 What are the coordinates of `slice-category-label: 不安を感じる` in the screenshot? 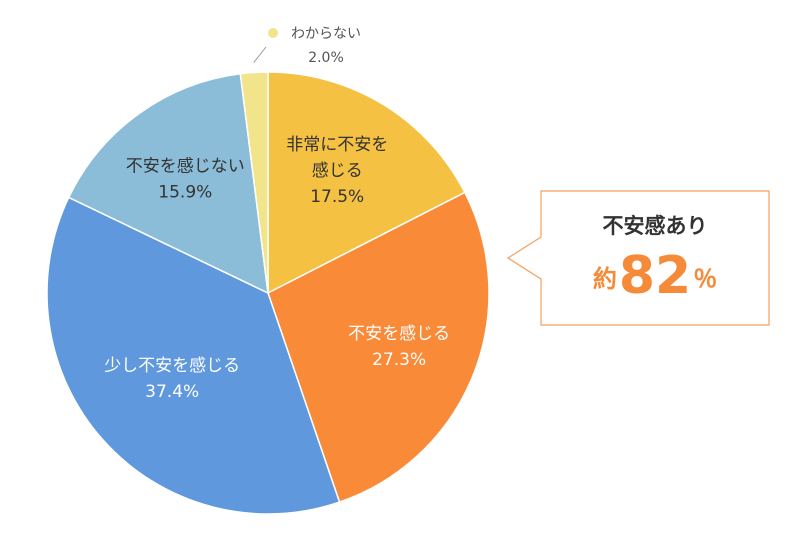 It's located at (399, 334).